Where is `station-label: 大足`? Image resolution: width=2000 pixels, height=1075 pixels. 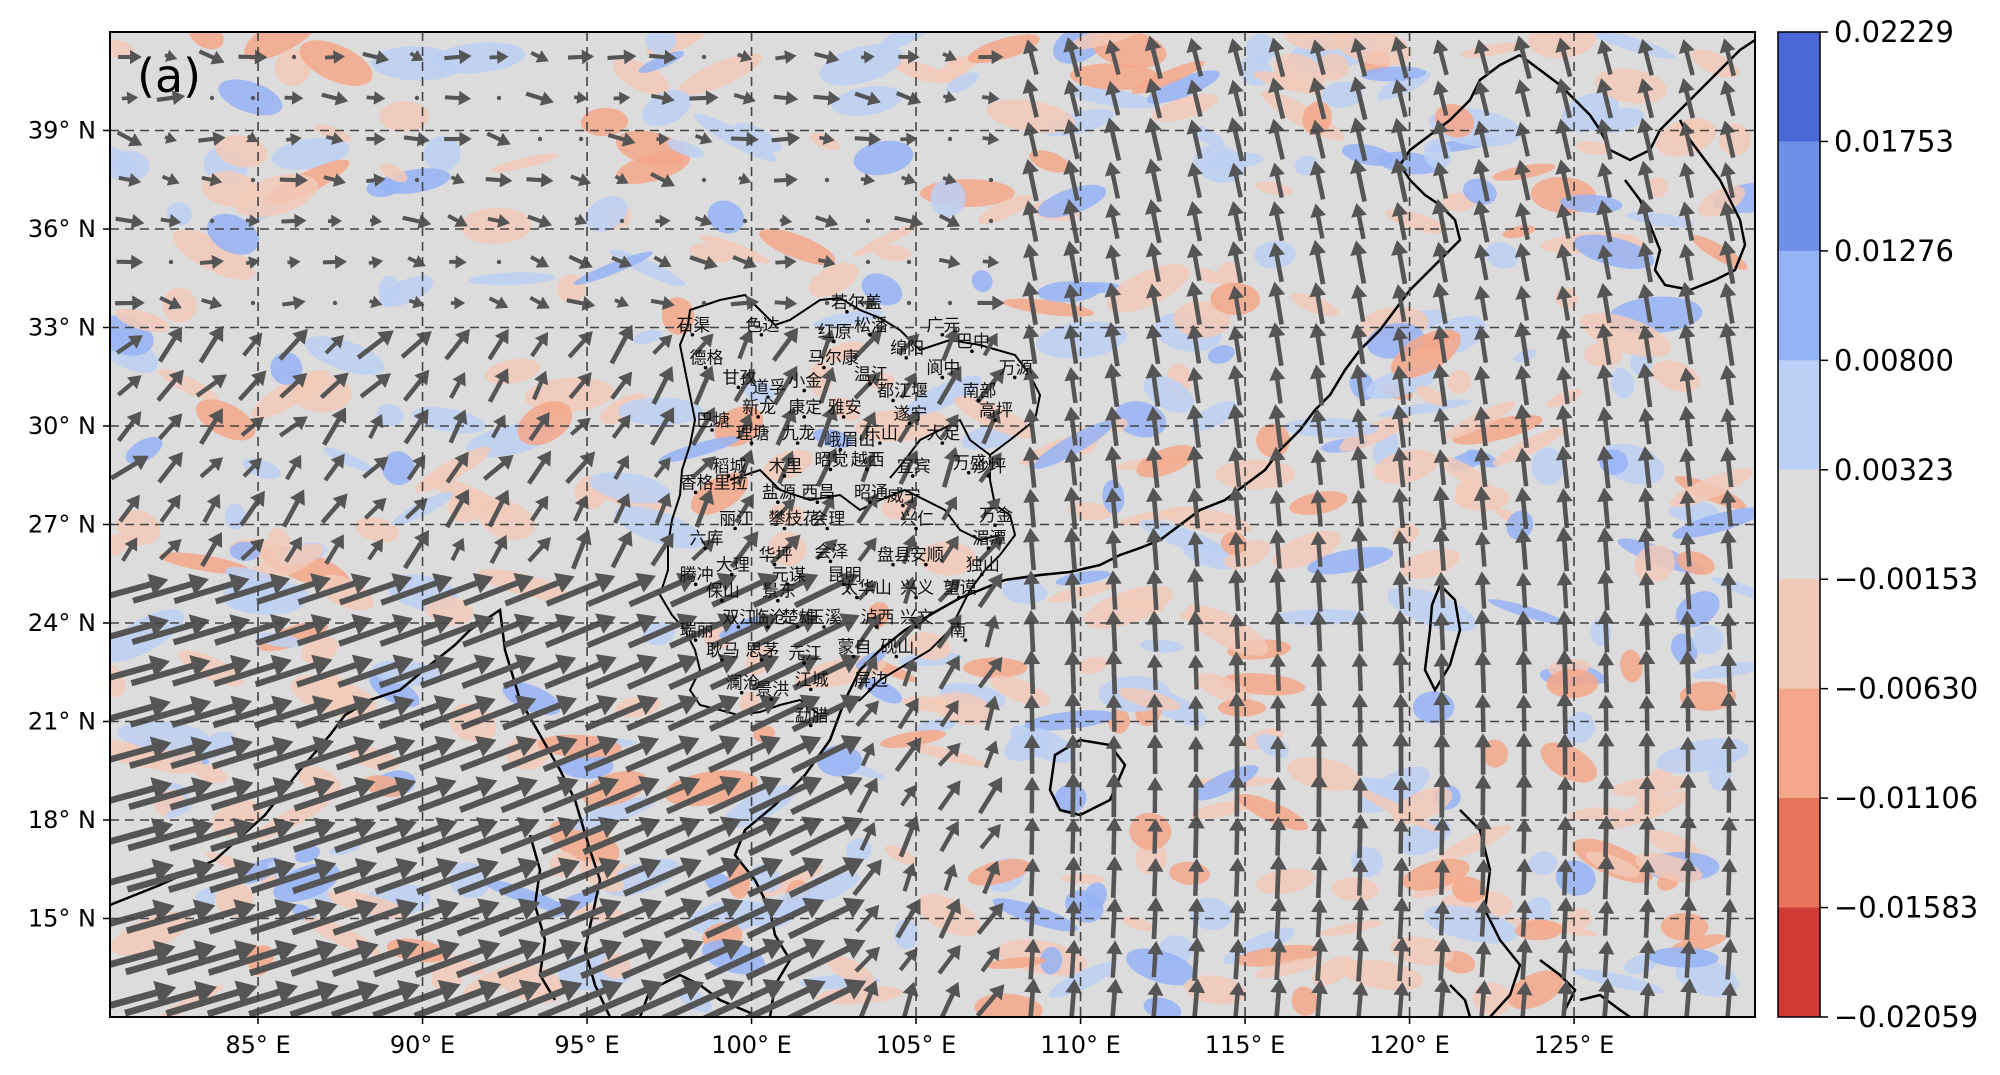
station-label: 大足 is located at coordinates (943, 434).